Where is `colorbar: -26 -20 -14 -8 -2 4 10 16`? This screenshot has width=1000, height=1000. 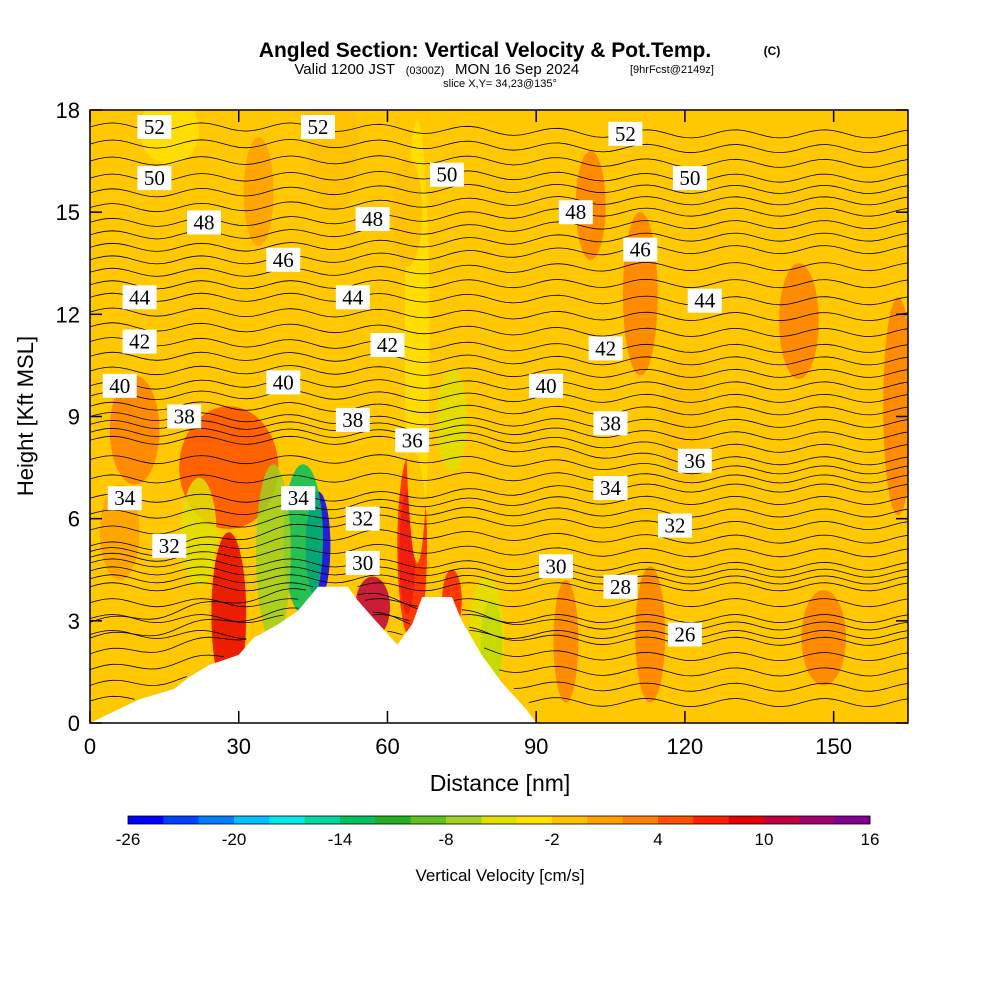 colorbar: -26 -20 -14 -8 -2 4 10 16 is located at coordinates (498, 832).